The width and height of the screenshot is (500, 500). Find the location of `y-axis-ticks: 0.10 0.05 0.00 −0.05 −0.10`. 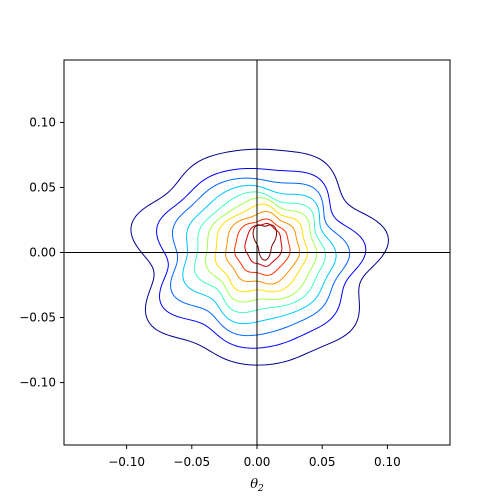

y-axis-ticks: 0.10 0.05 0.00 −0.05 −0.10 is located at coordinates (41, 252).